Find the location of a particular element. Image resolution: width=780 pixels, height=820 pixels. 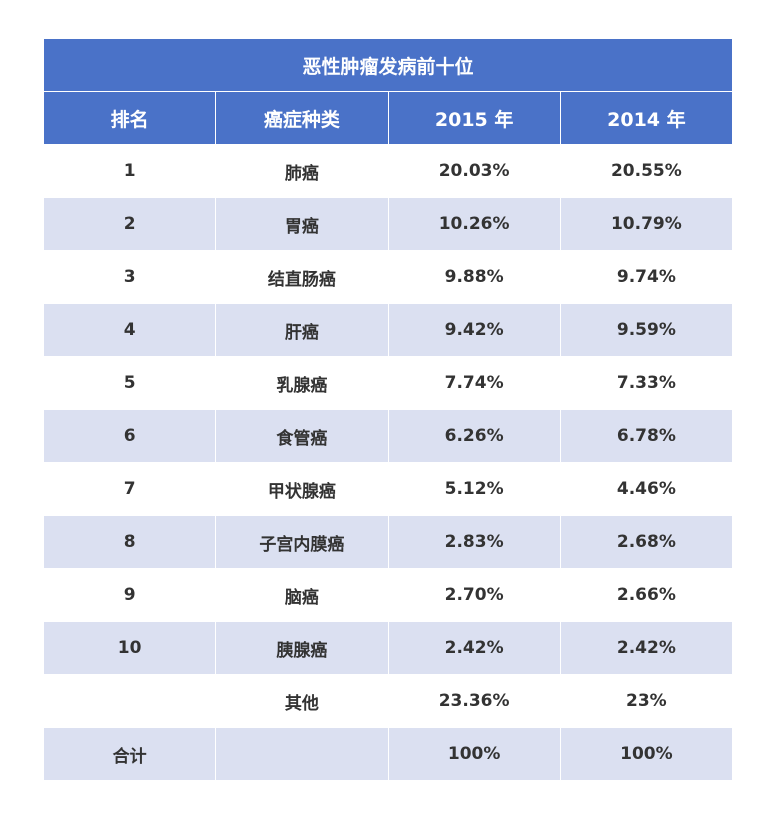

table-cell: 20.03% is located at coordinates (474, 171).